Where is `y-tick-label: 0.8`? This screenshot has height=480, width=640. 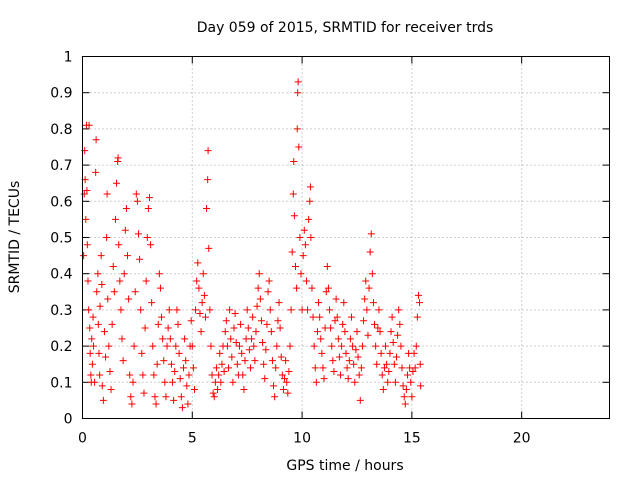
y-tick-label: 0.8 is located at coordinates (61, 130).